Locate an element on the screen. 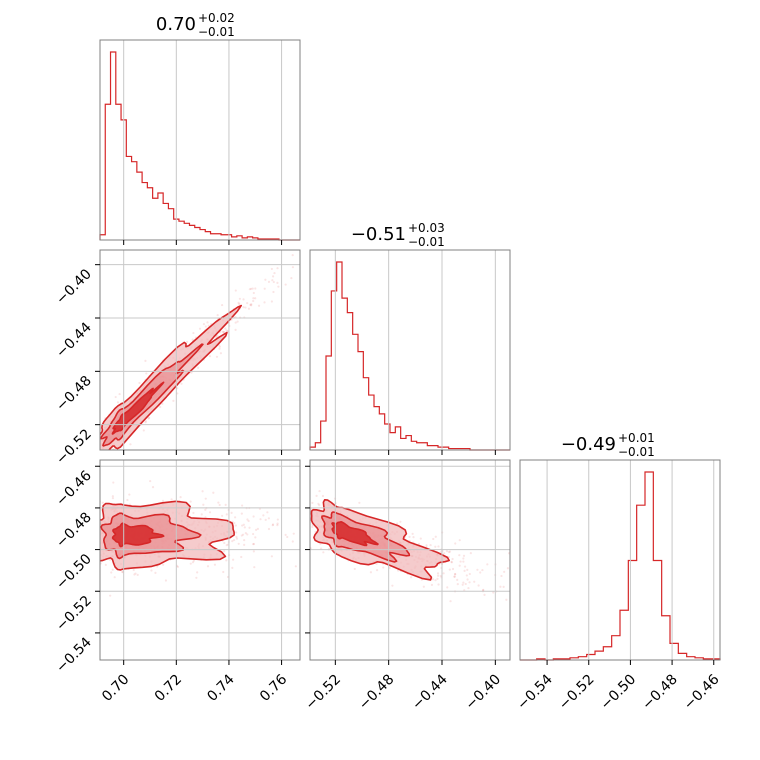  x-tick-label: 0.76 is located at coordinates (273, 687).